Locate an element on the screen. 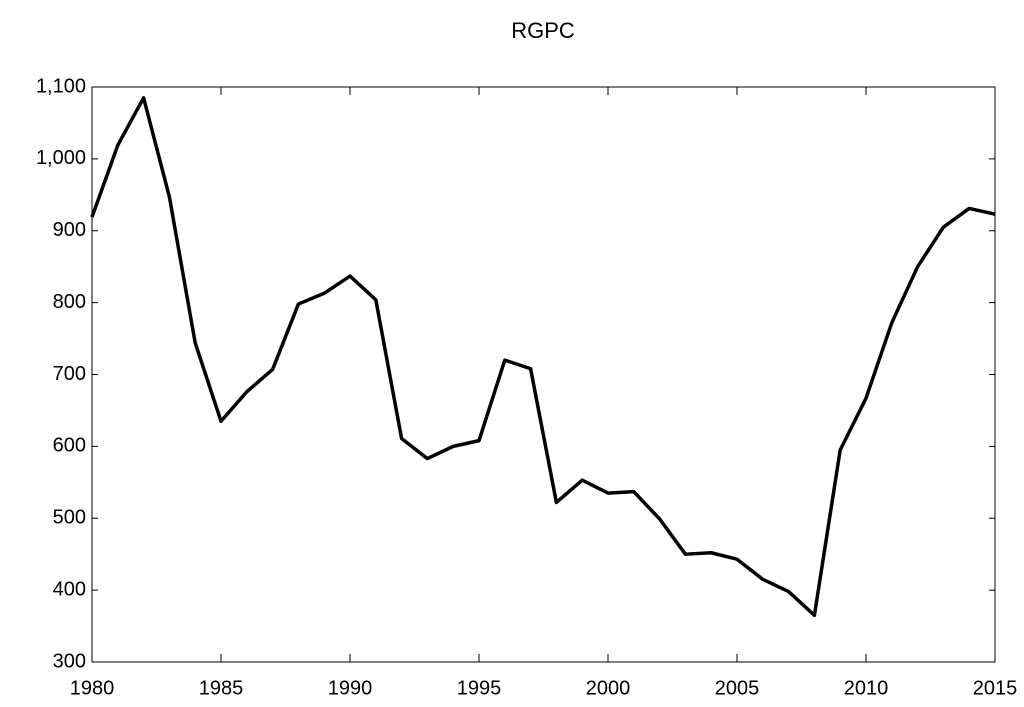 This screenshot has height=707, width=1024. y-tick-label: 400 is located at coordinates (69, 589).